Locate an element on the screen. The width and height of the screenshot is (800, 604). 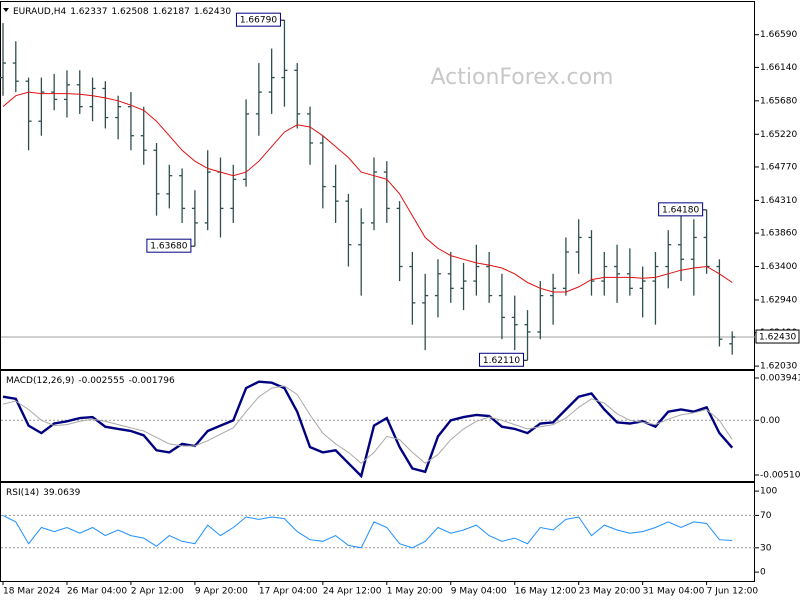
x-tick-label: 23 May 20:00 is located at coordinates (610, 592).